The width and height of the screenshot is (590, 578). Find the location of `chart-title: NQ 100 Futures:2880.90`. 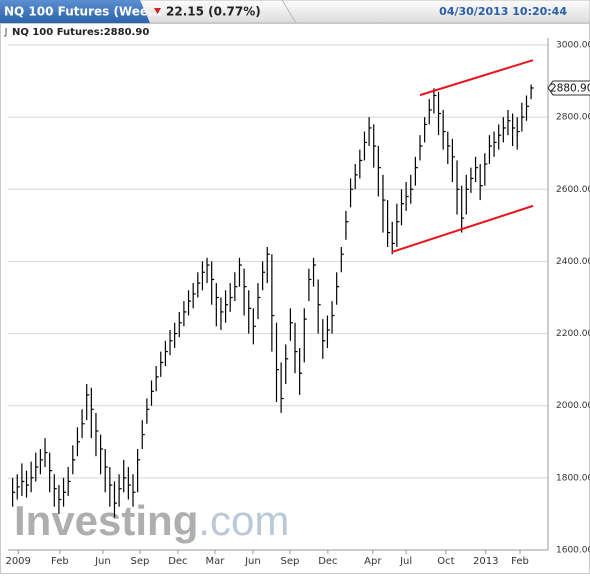

chart-title: NQ 100 Futures:2880.90 is located at coordinates (80, 32).